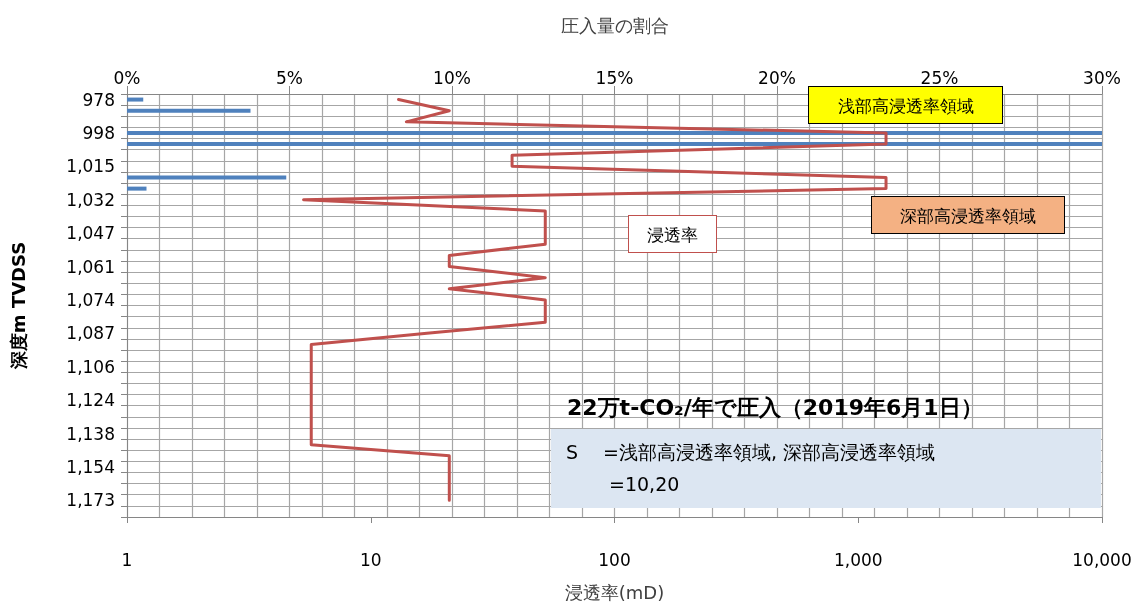  What do you see at coordinates (968, 215) in the screenshot?
I see `label-box: 深部高浸透率領域` at bounding box center [968, 215].